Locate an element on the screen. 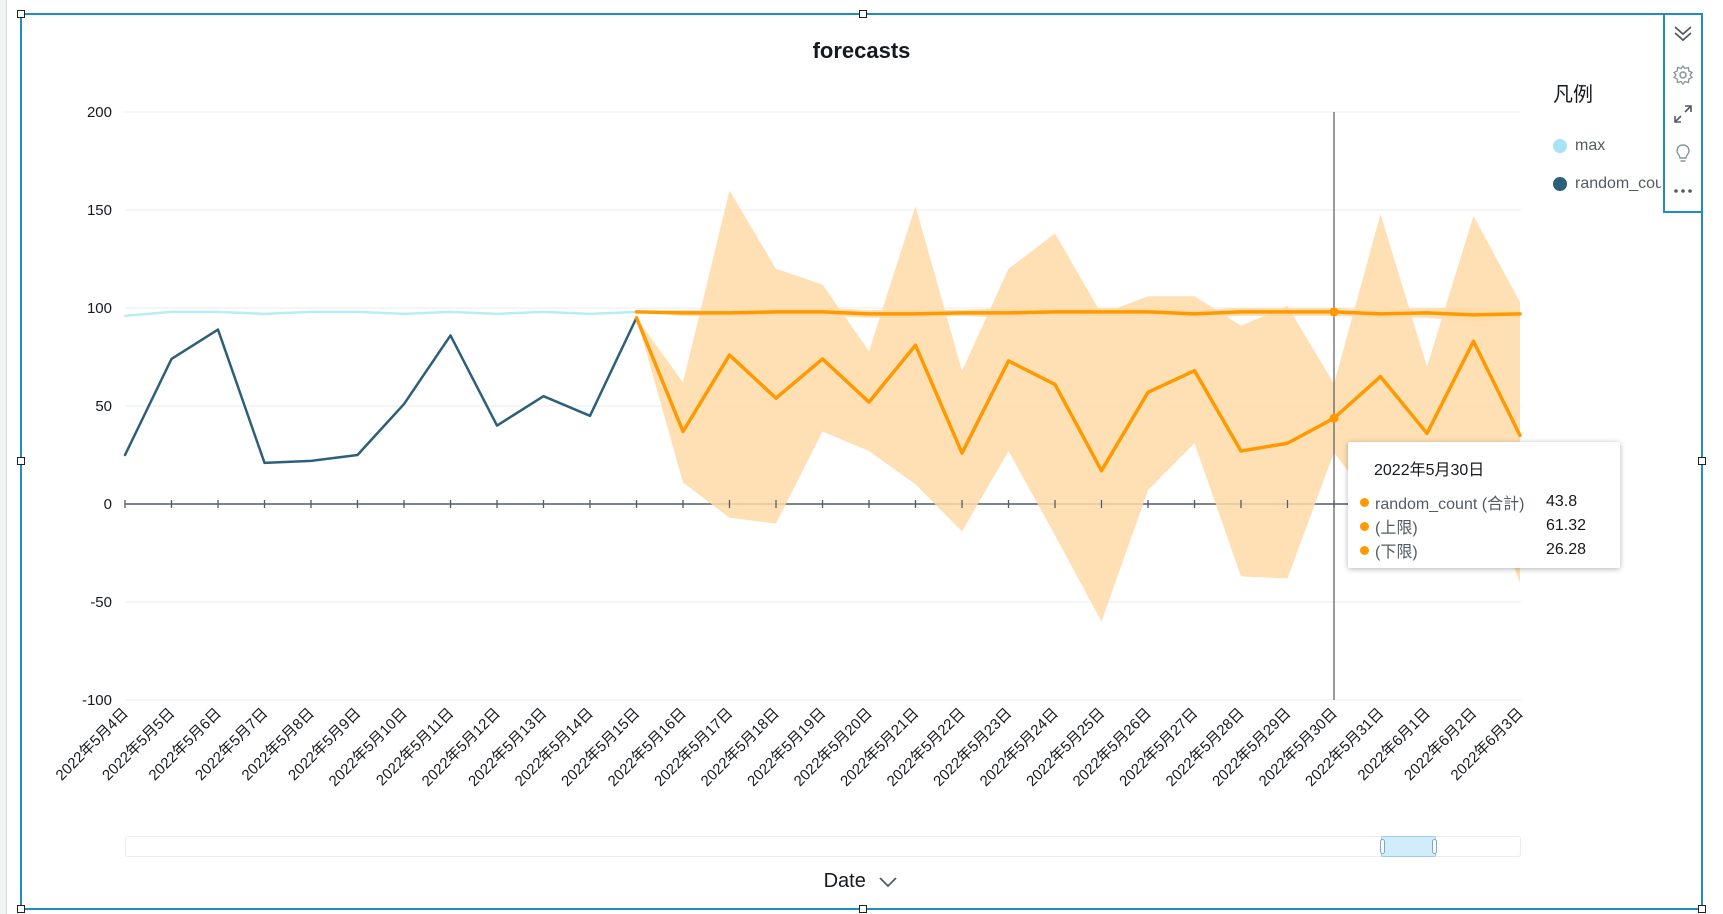 Image resolution: width=1723 pixels, height=914 pixels. x-axis-field-label: Date is located at coordinates (844, 881).